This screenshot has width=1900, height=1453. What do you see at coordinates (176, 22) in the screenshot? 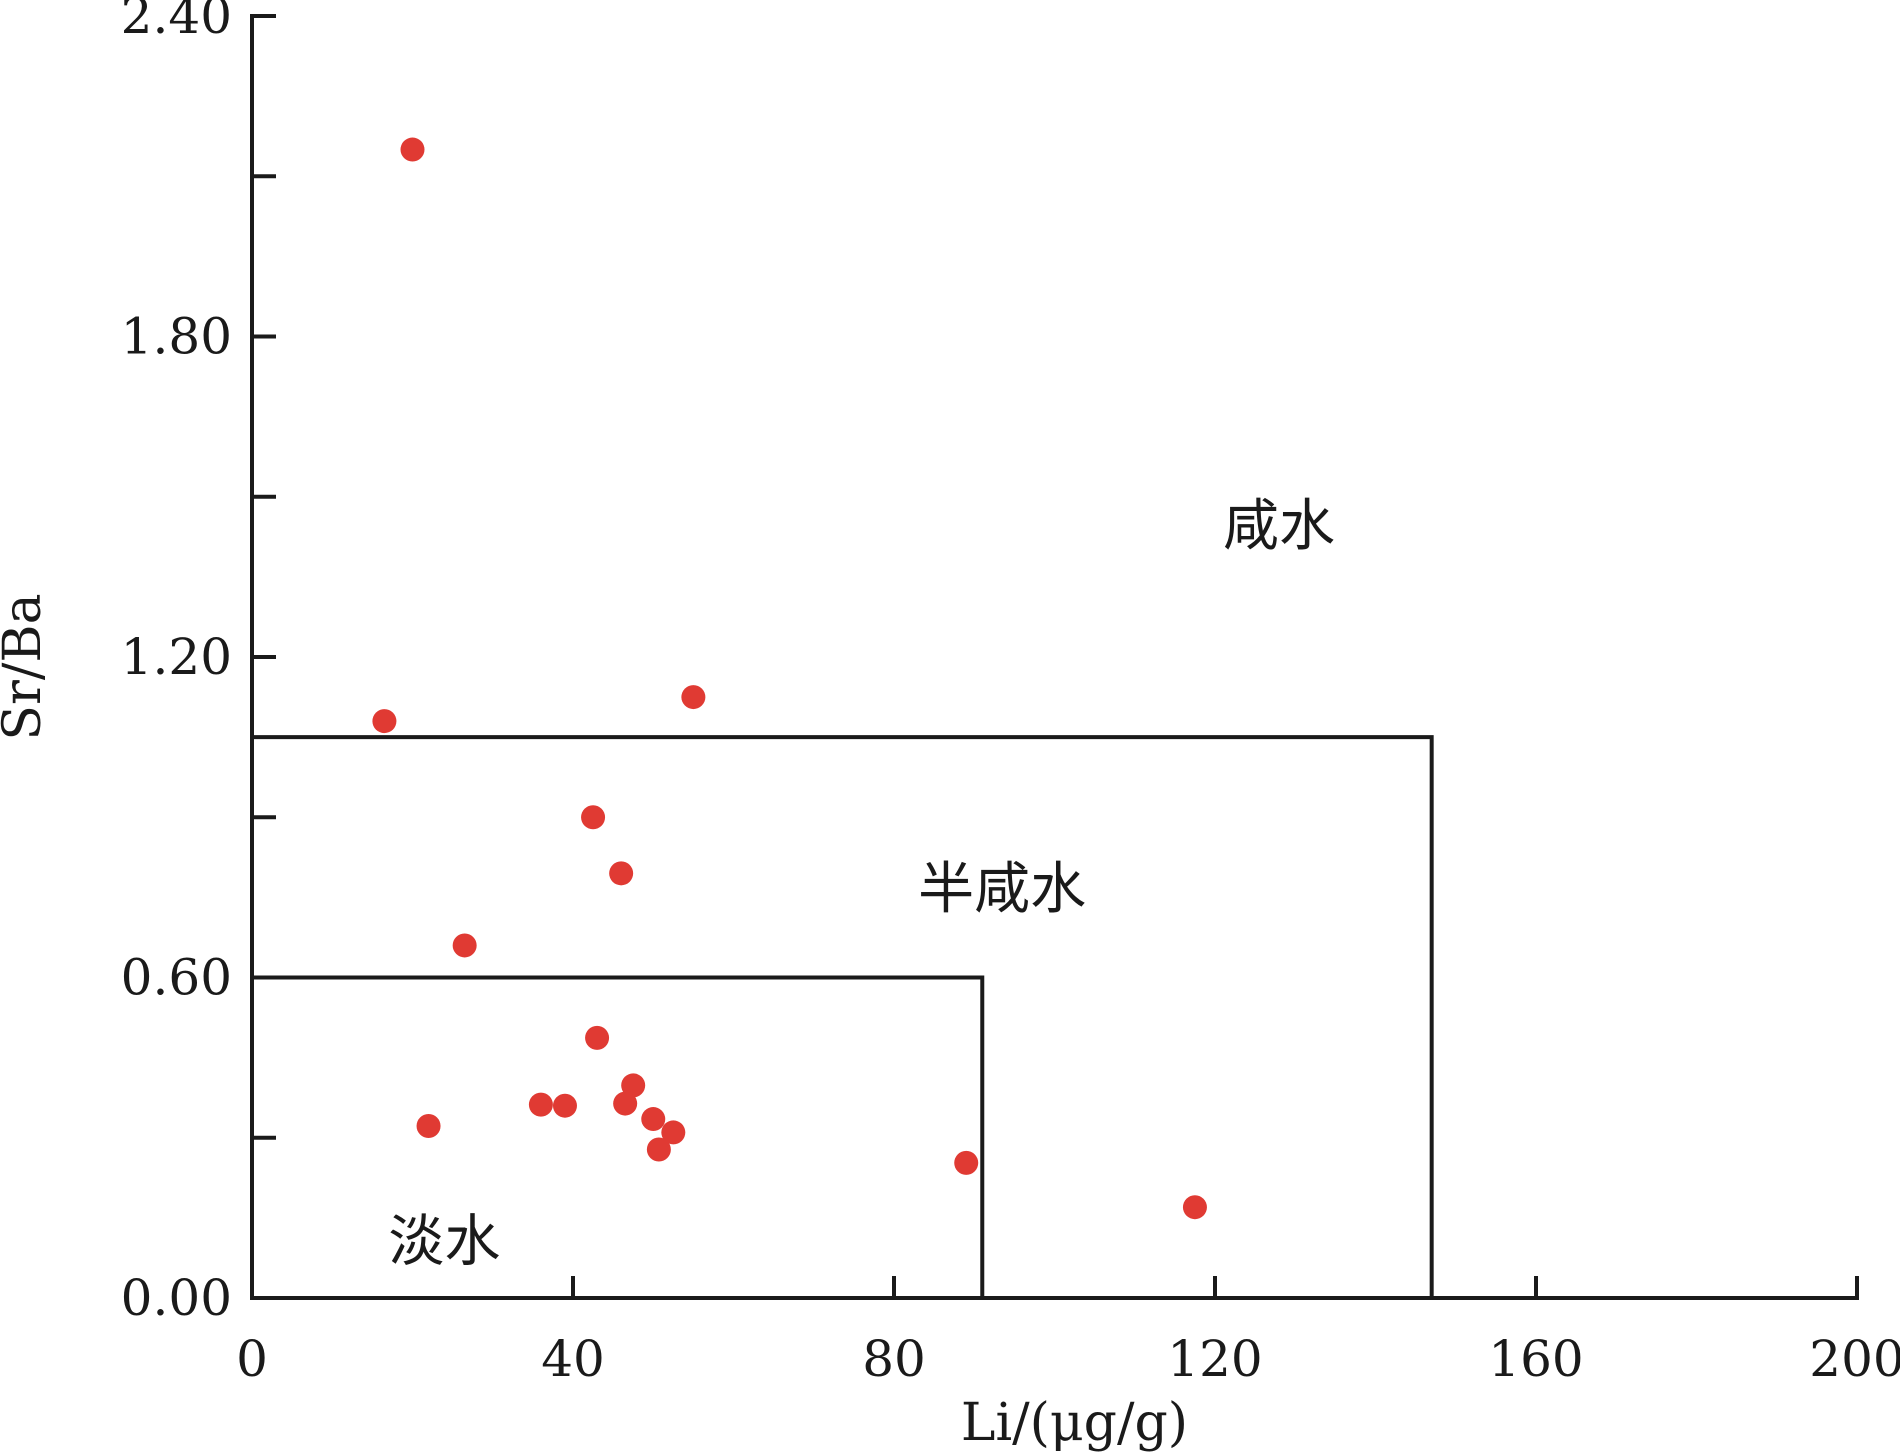
I see `y-tick-label: 2.40` at bounding box center [176, 22].